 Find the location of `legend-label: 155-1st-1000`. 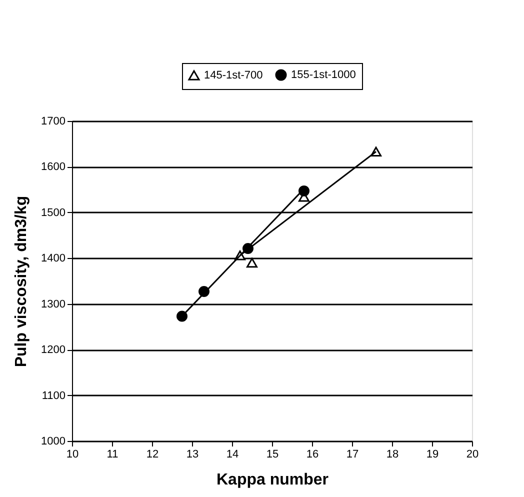

legend-label: 155-1st-1000 is located at coordinates (323, 75).